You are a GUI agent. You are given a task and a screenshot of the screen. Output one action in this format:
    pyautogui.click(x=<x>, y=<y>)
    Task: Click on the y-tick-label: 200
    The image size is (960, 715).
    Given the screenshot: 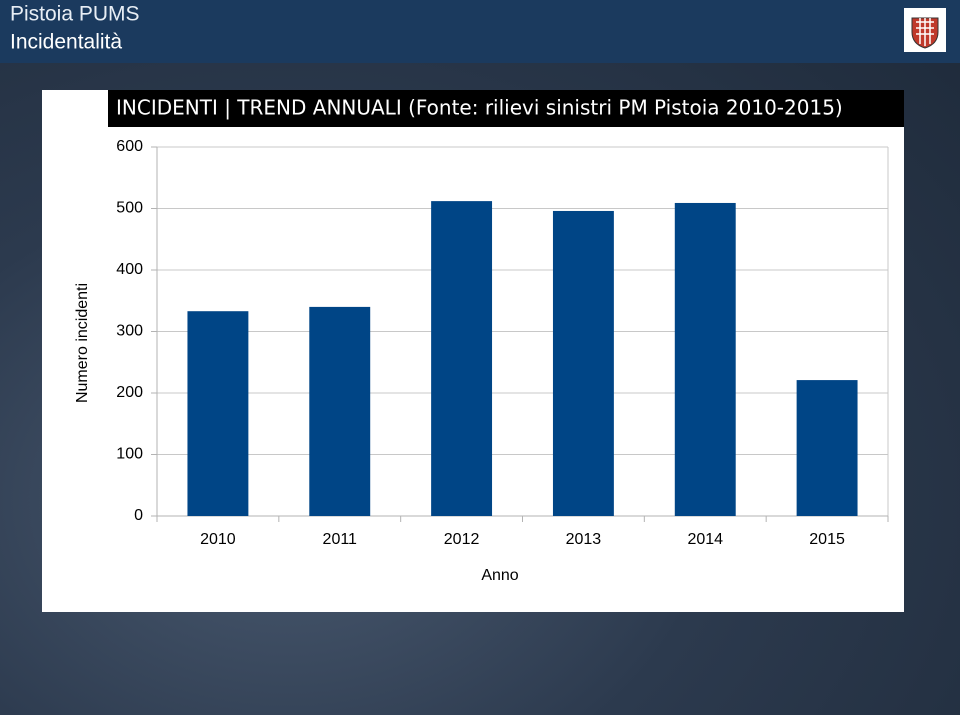 What is the action you would take?
    pyautogui.click(x=129, y=392)
    